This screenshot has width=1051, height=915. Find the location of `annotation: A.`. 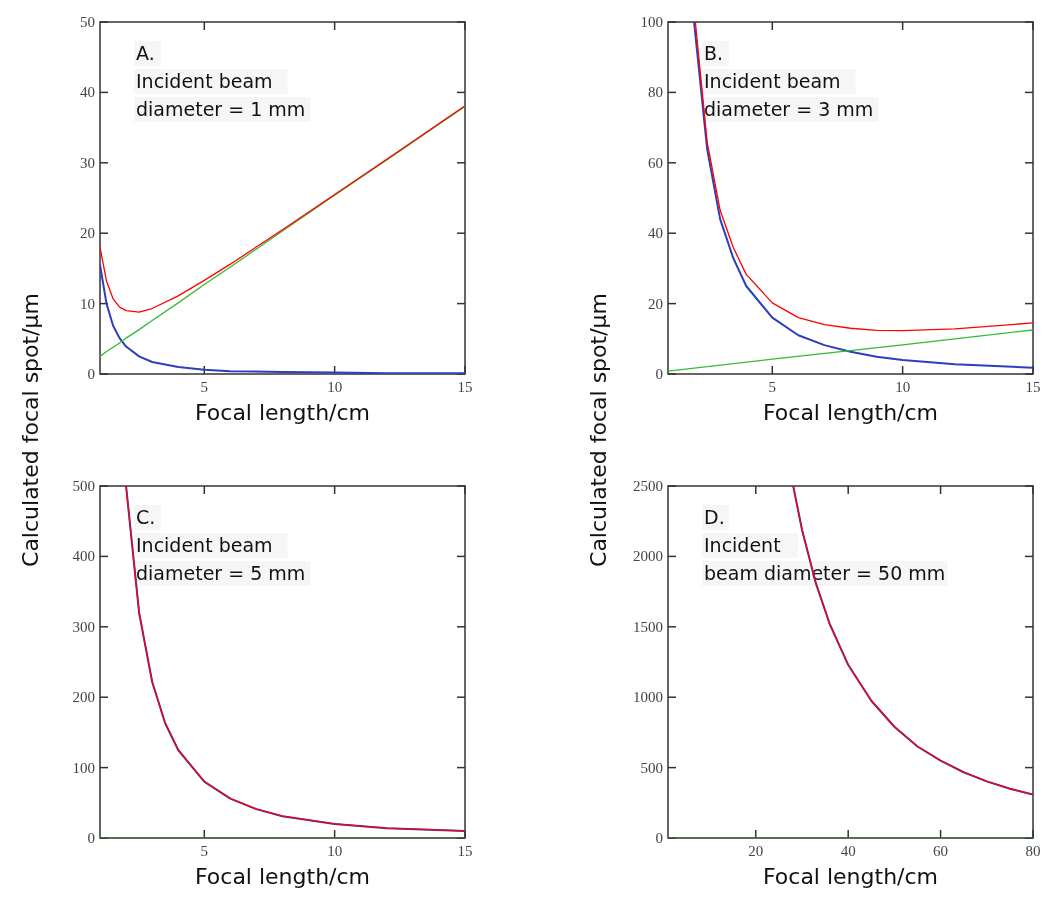

annotation: A. is located at coordinates (145, 53).